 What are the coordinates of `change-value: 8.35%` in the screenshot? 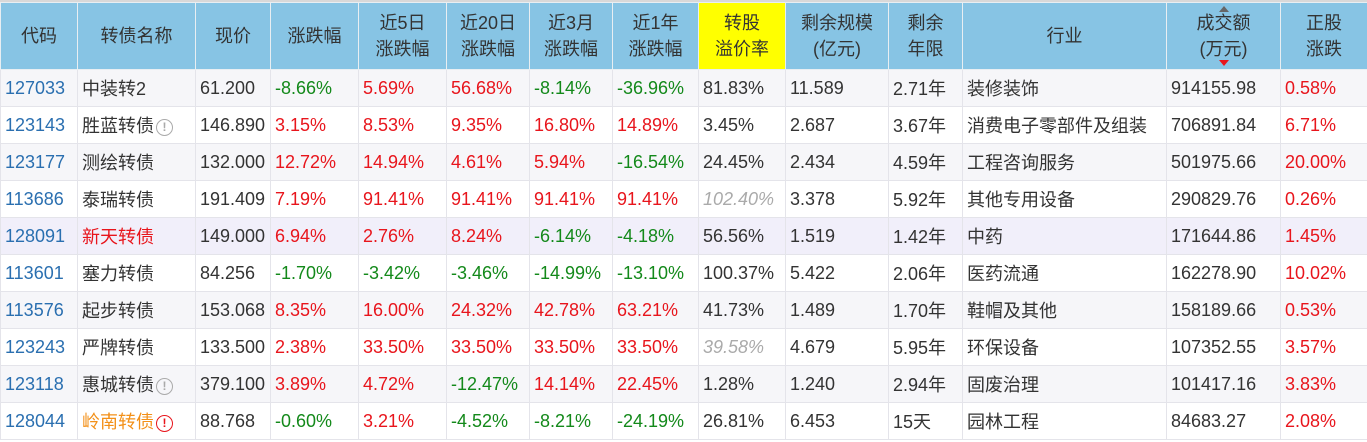 It's located at (301, 309).